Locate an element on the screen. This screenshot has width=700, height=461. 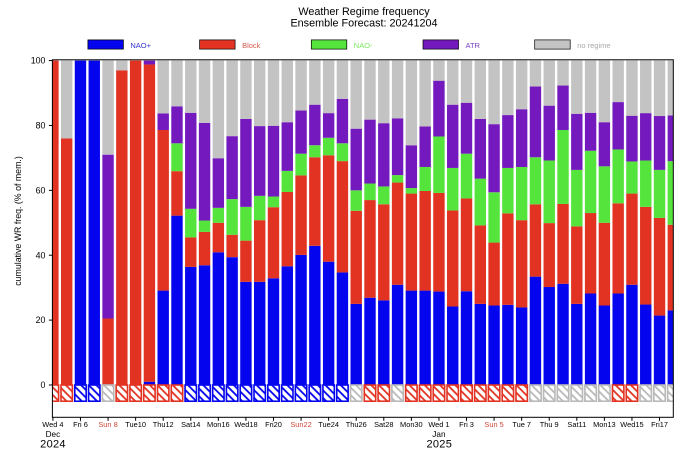
svg-text: Block is located at coordinates (251, 45).